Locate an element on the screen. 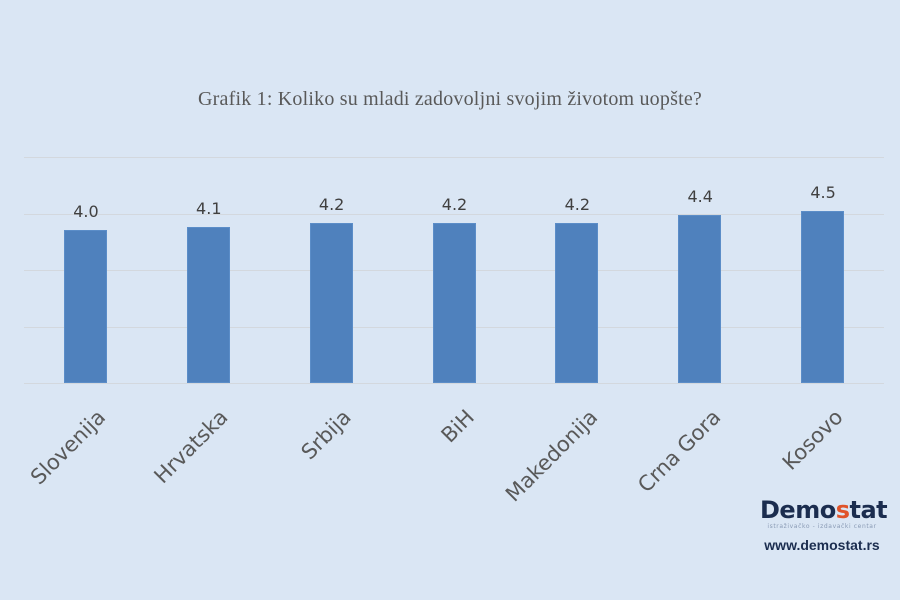  logo-tagline: istraživačko - izdavački centar is located at coordinates (822, 526).